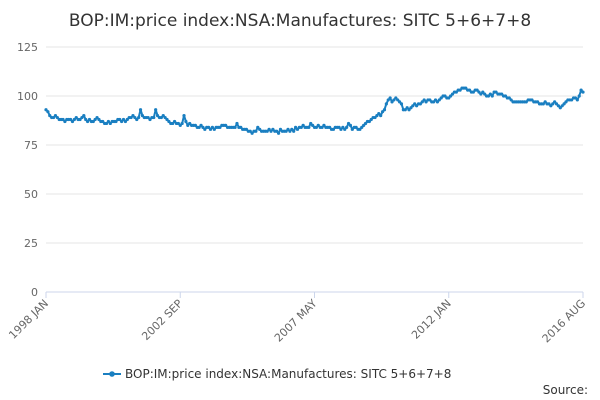 This screenshot has height=400, width=600. Describe the element at coordinates (27, 170) in the screenshot. I see `y-axis-ticks: 0 25 50 75 100 125` at that location.